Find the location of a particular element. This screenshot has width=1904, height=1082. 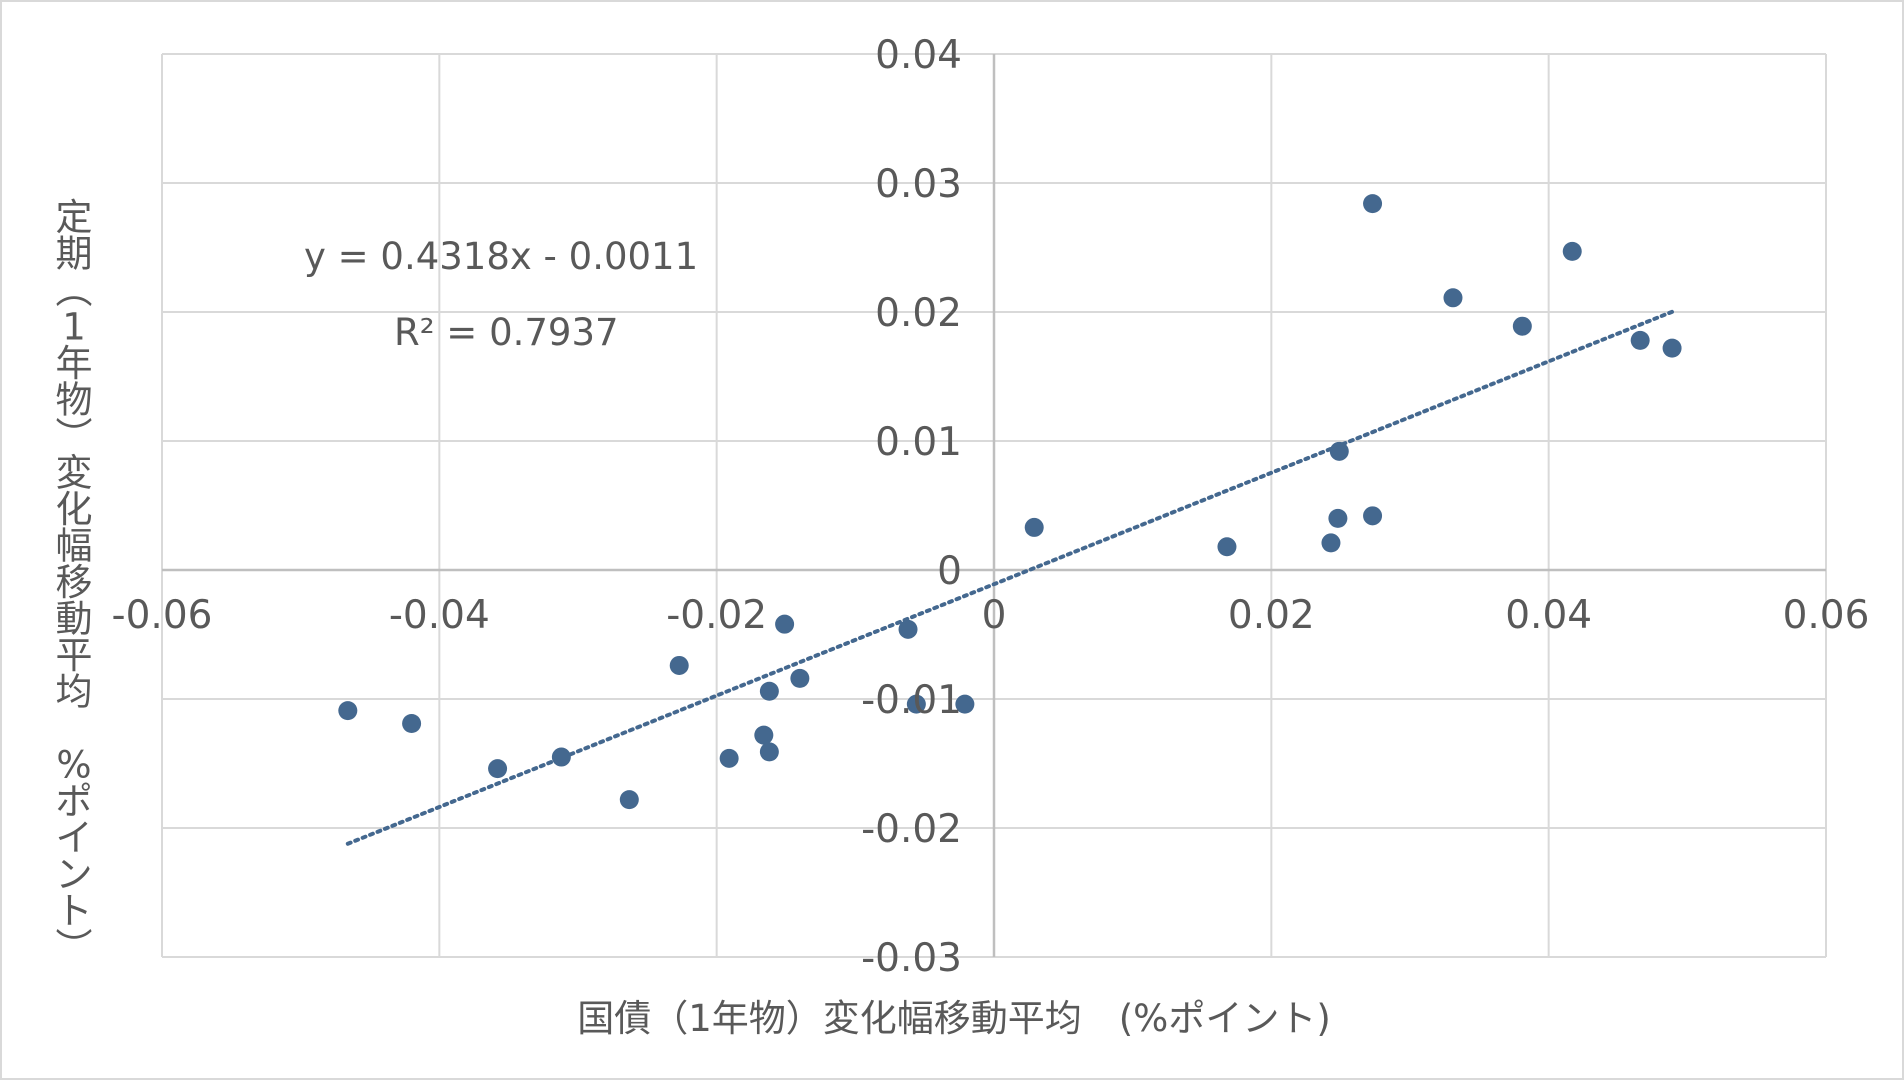

x-tick-label: -0.04 is located at coordinates (439, 615).